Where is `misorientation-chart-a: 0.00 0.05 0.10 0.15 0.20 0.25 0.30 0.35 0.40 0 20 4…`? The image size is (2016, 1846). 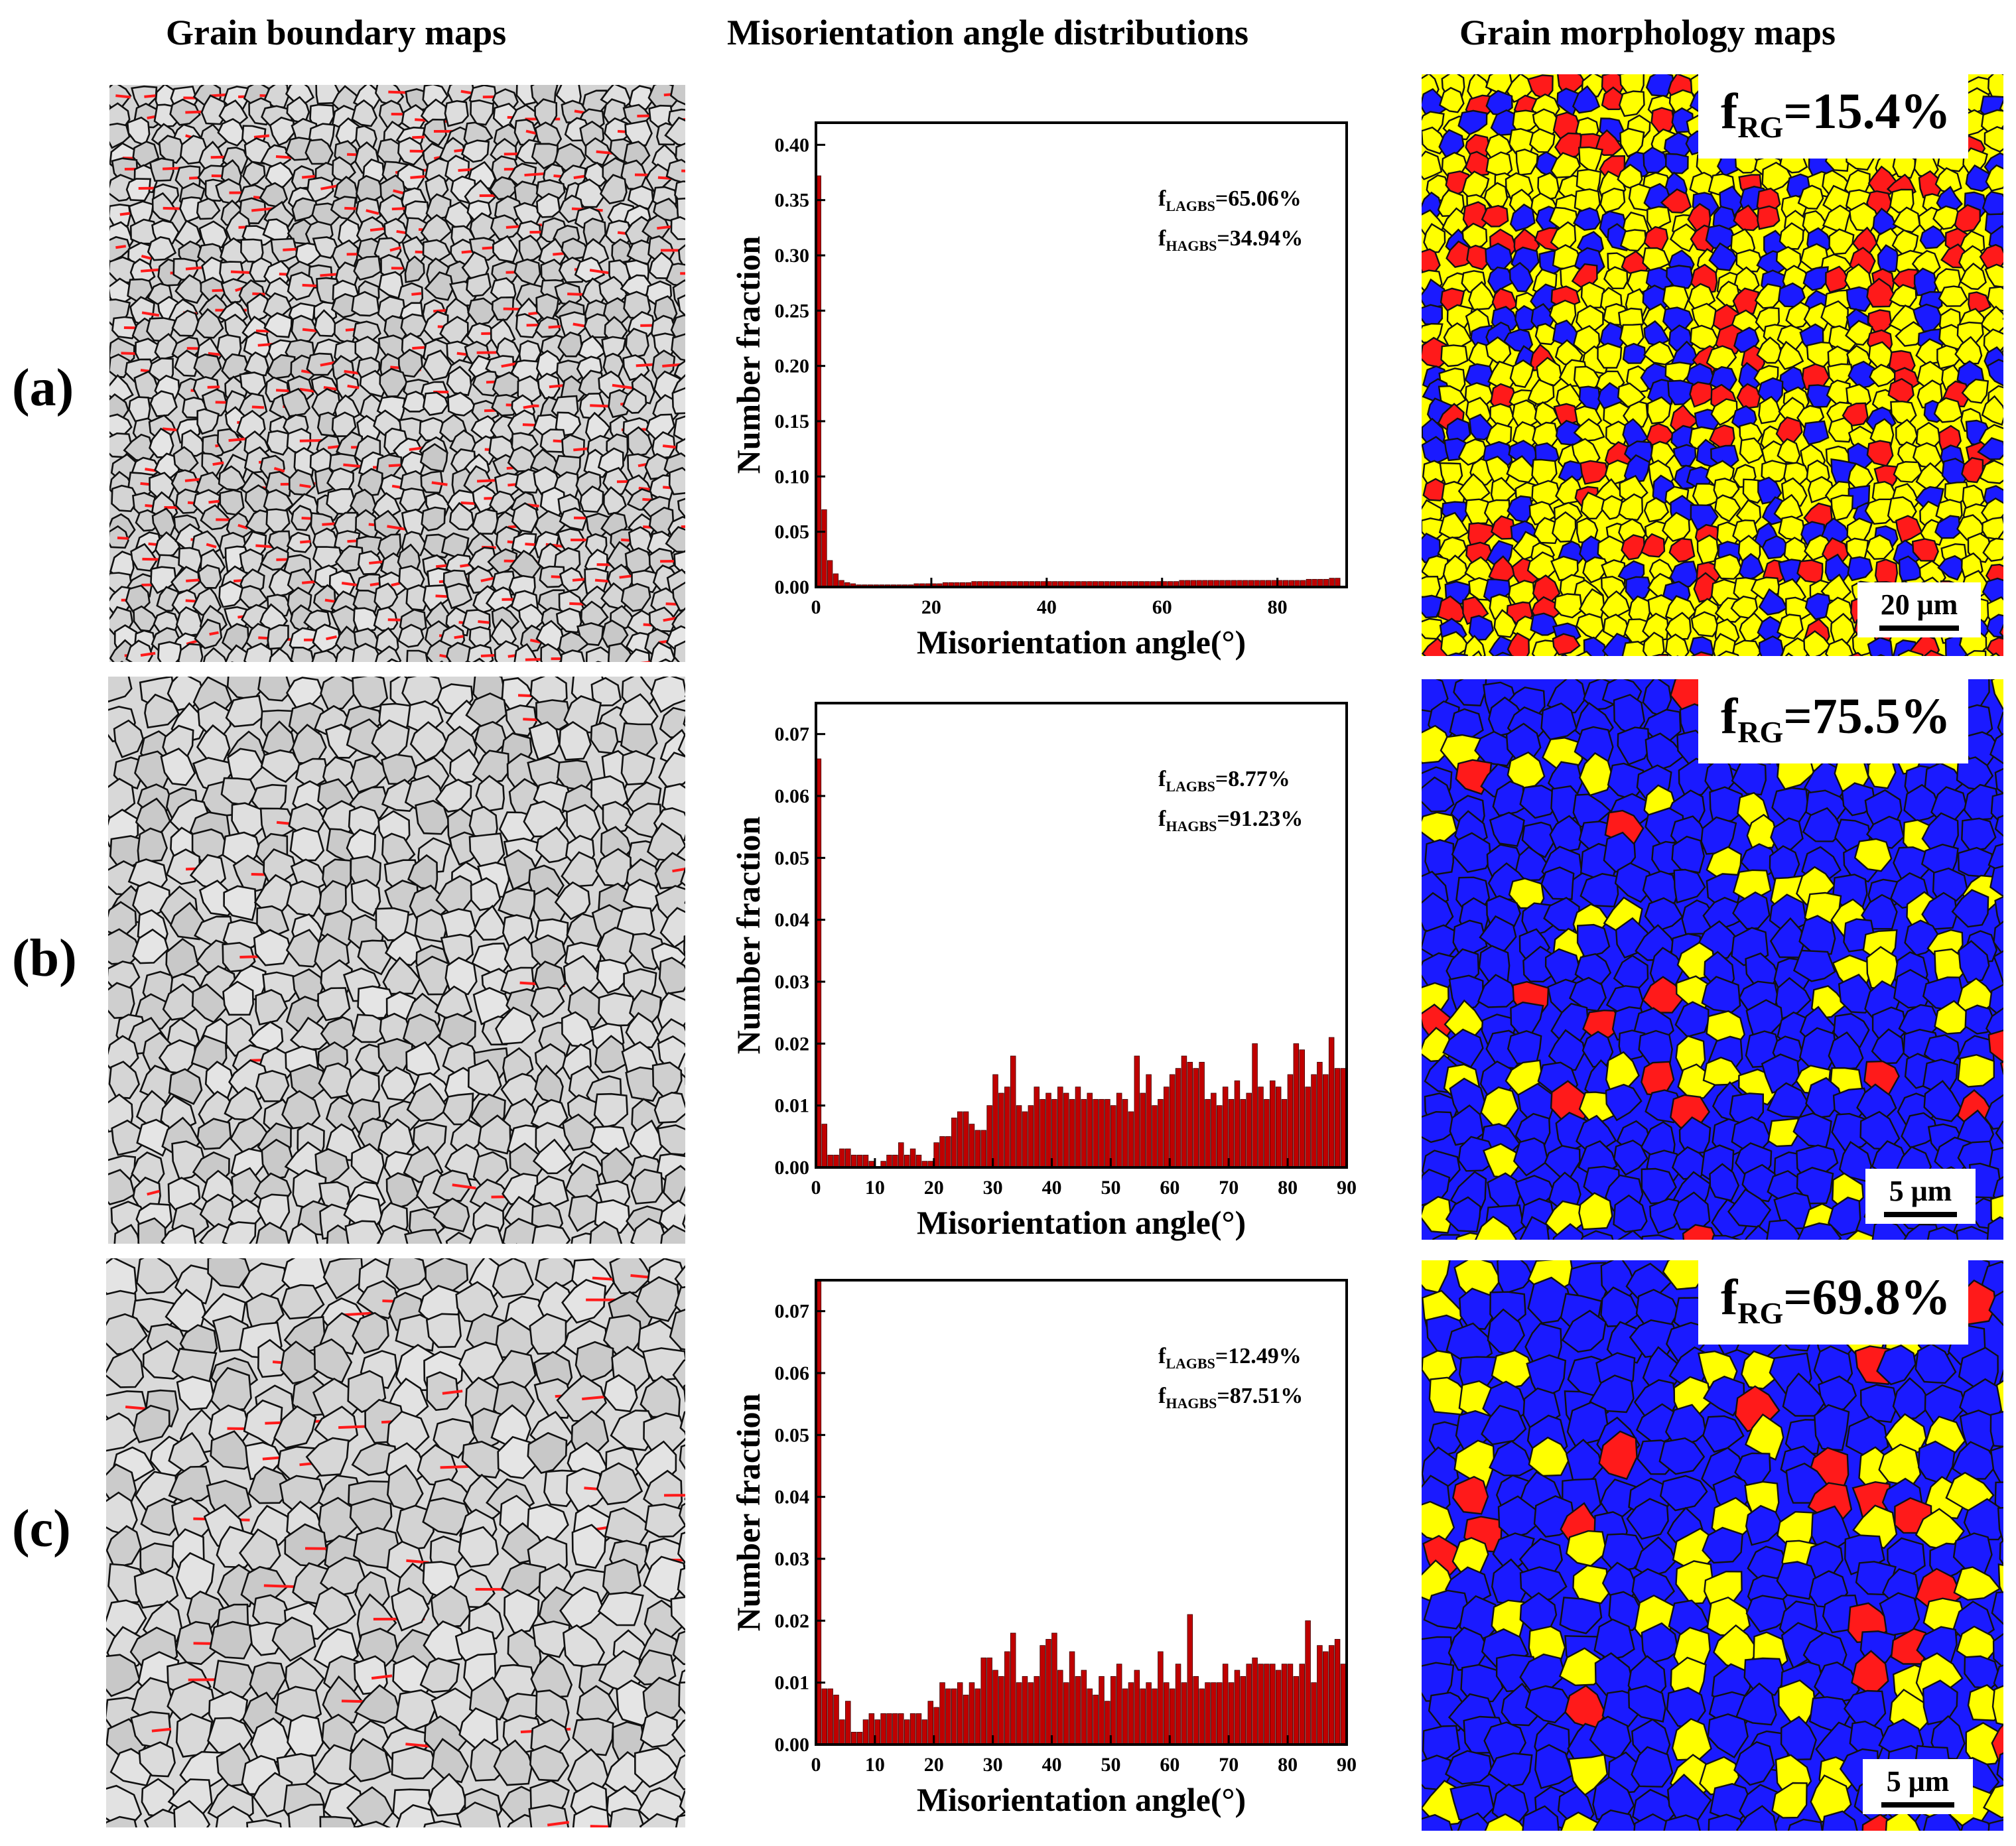
misorientation-chart-a: 0.00 0.05 0.10 0.15 0.20 0.25 0.30 0.35 0.40 0 20 4… is located at coordinates (1039, 391).